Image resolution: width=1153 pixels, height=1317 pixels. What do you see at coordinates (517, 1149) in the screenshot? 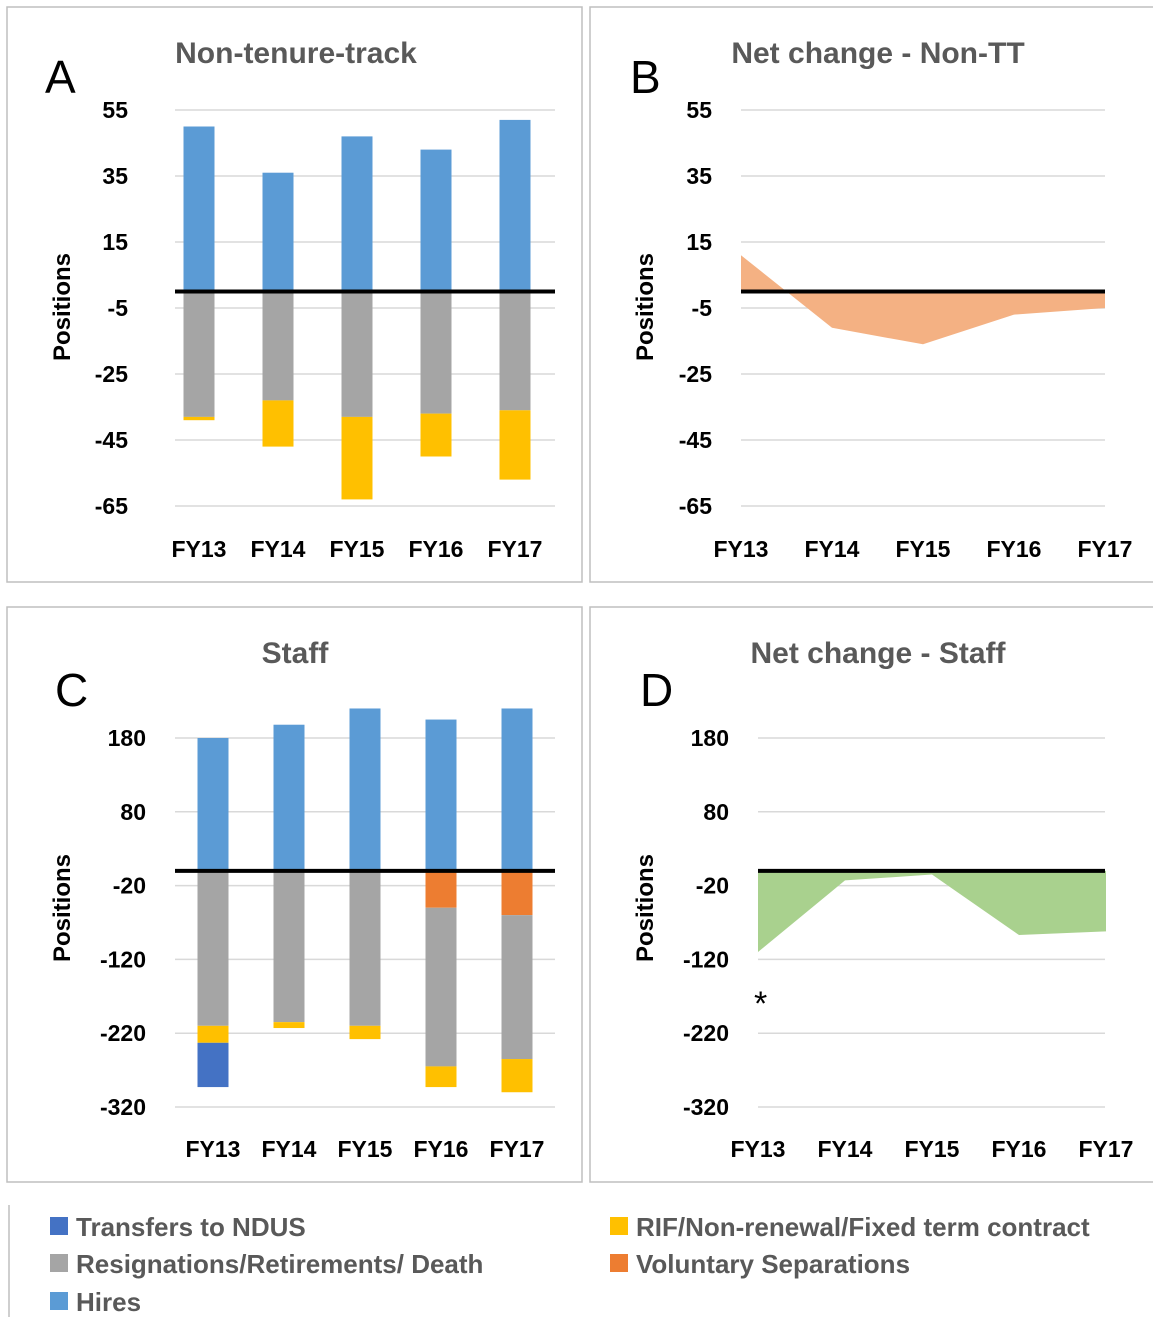
I see `chart-c-xtick-label: FY17` at bounding box center [517, 1149].